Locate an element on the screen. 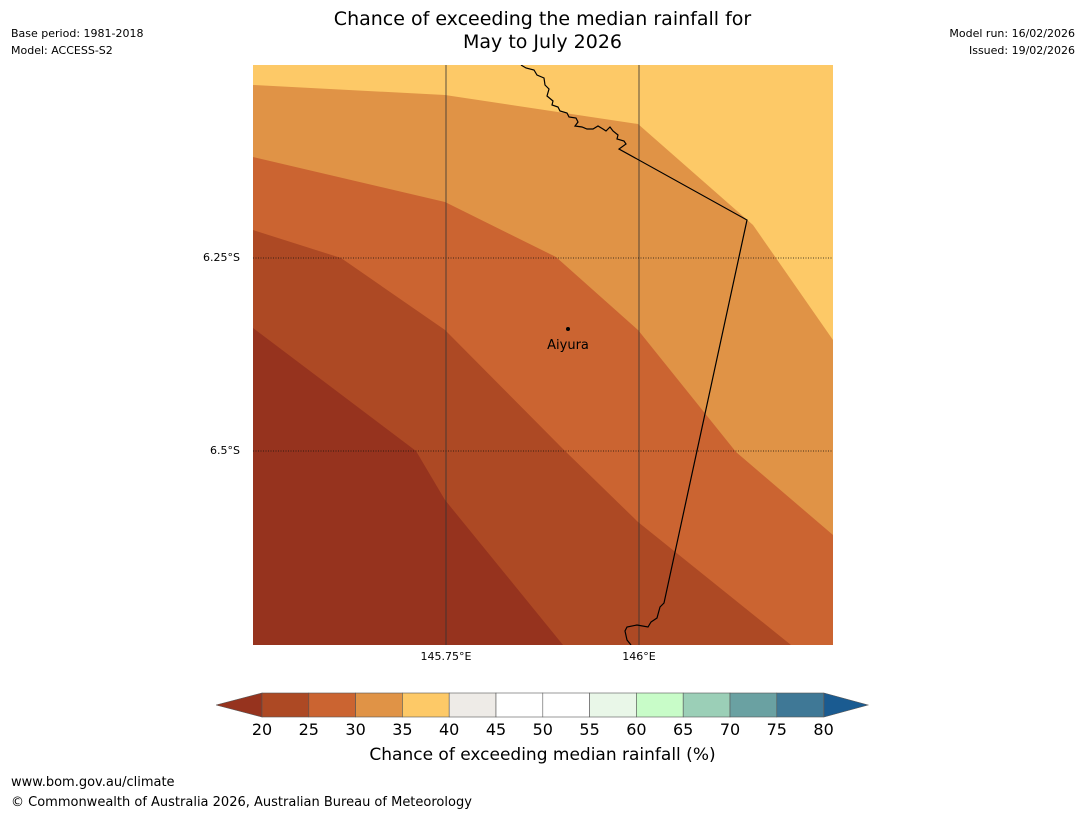 This screenshot has height=816, width=1085. issued-text: Issued: 19/02/2026 is located at coordinates (1021, 50).